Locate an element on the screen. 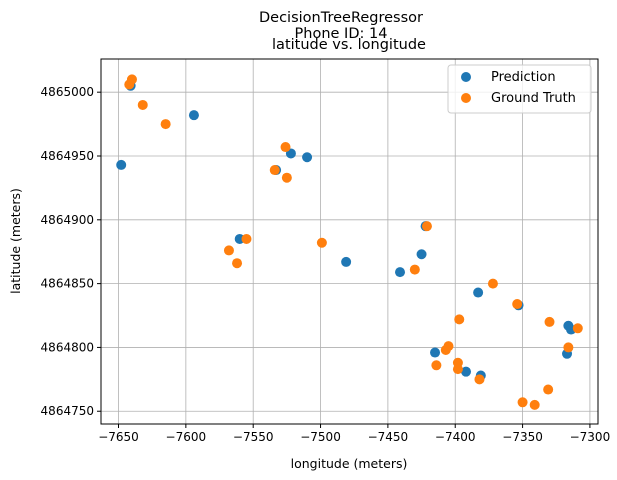 This screenshot has width=617, height=480. x-tick-label: −7450 is located at coordinates (388, 437).